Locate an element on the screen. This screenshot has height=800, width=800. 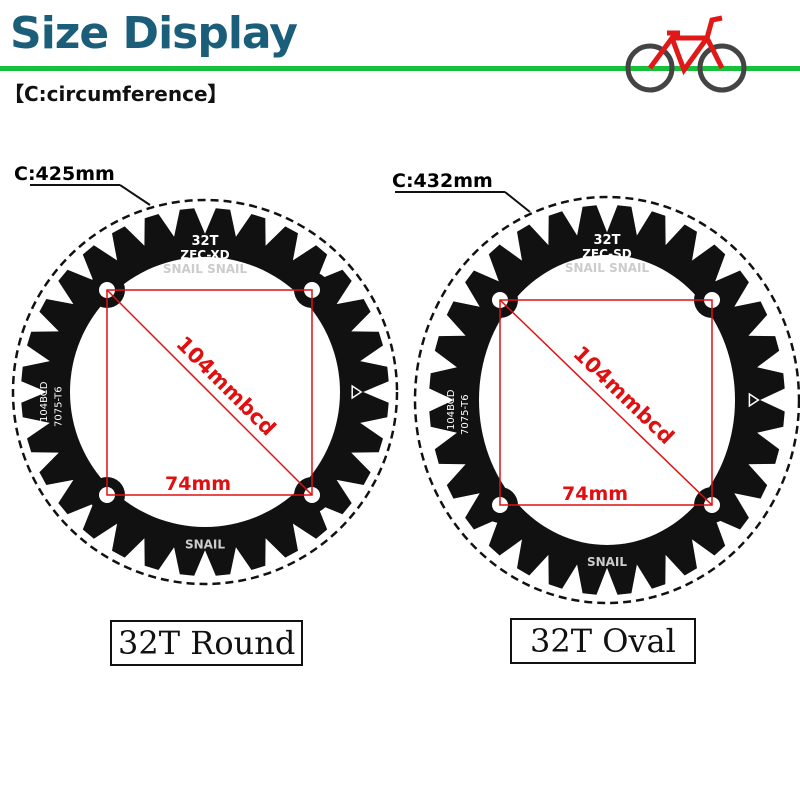
page-title: Size Display is located at coordinates (154, 33).